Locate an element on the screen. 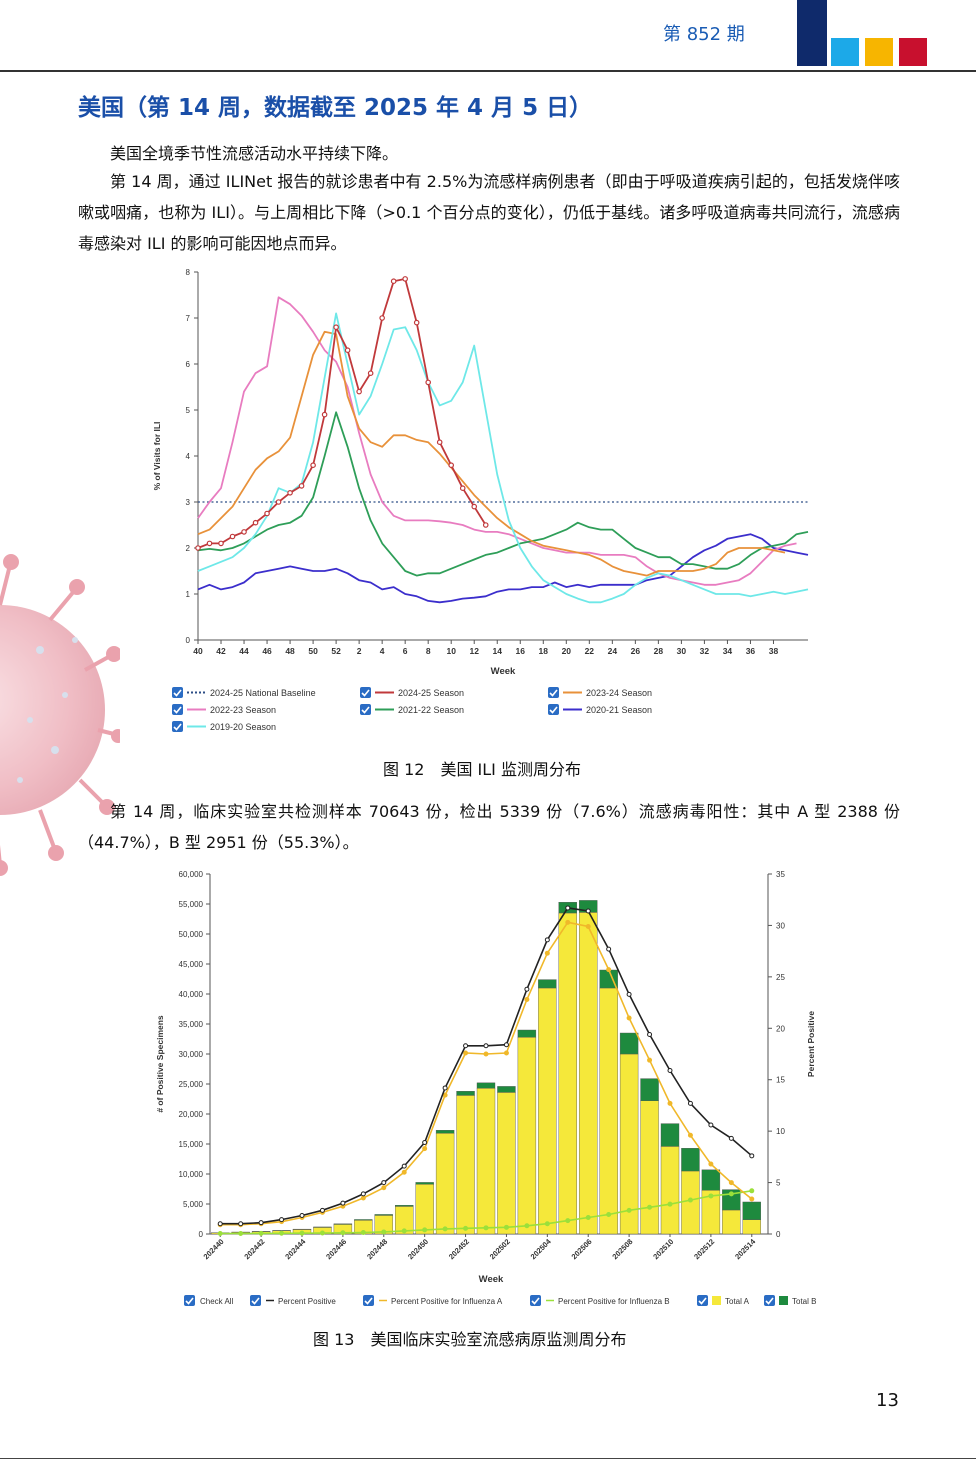 This screenshot has width=976, height=1464. y-tick-label: 7 is located at coordinates (188, 318).